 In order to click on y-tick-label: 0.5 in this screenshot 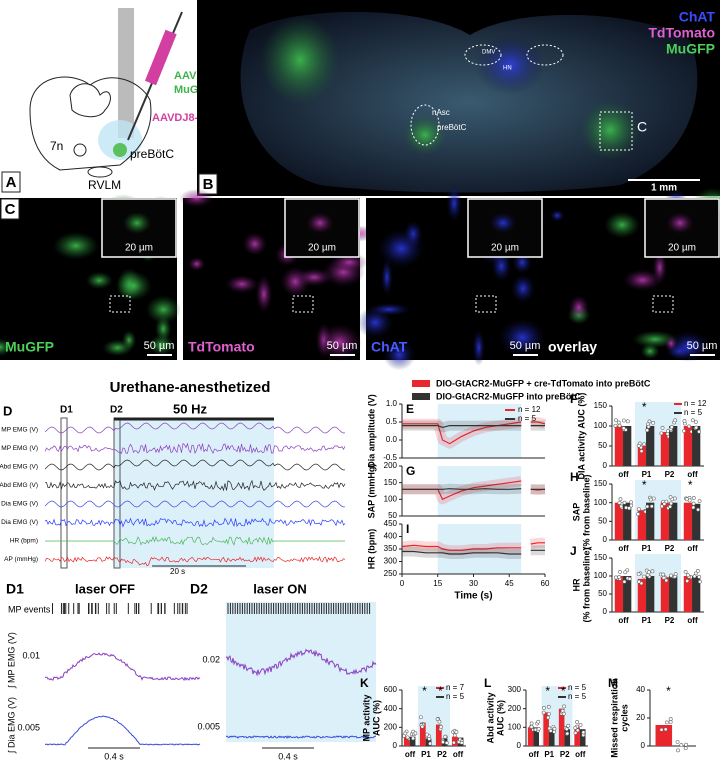, I will do `click(392, 421)`.